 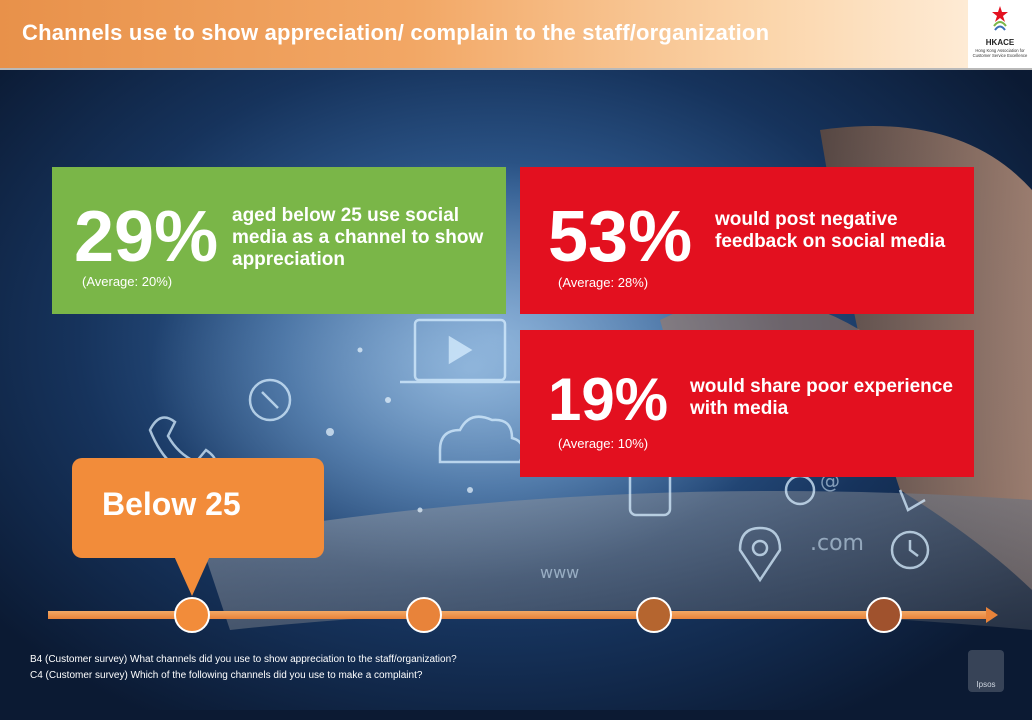 I want to click on timeline-arrow-icon, so click(x=992, y=615).